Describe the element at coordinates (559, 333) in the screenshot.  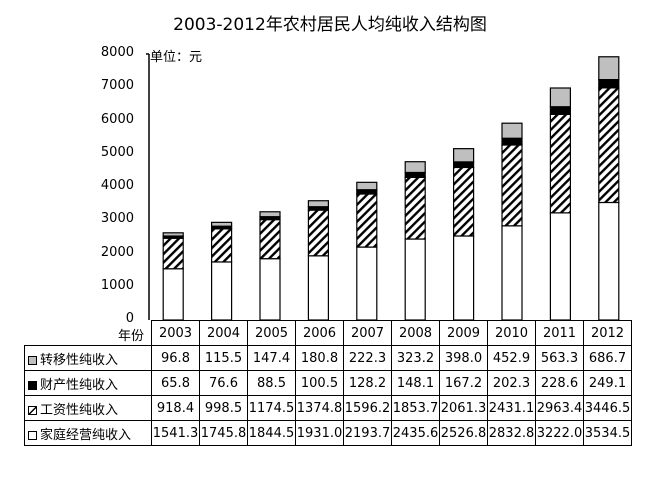
I see `year-header-cell: 2011` at that location.